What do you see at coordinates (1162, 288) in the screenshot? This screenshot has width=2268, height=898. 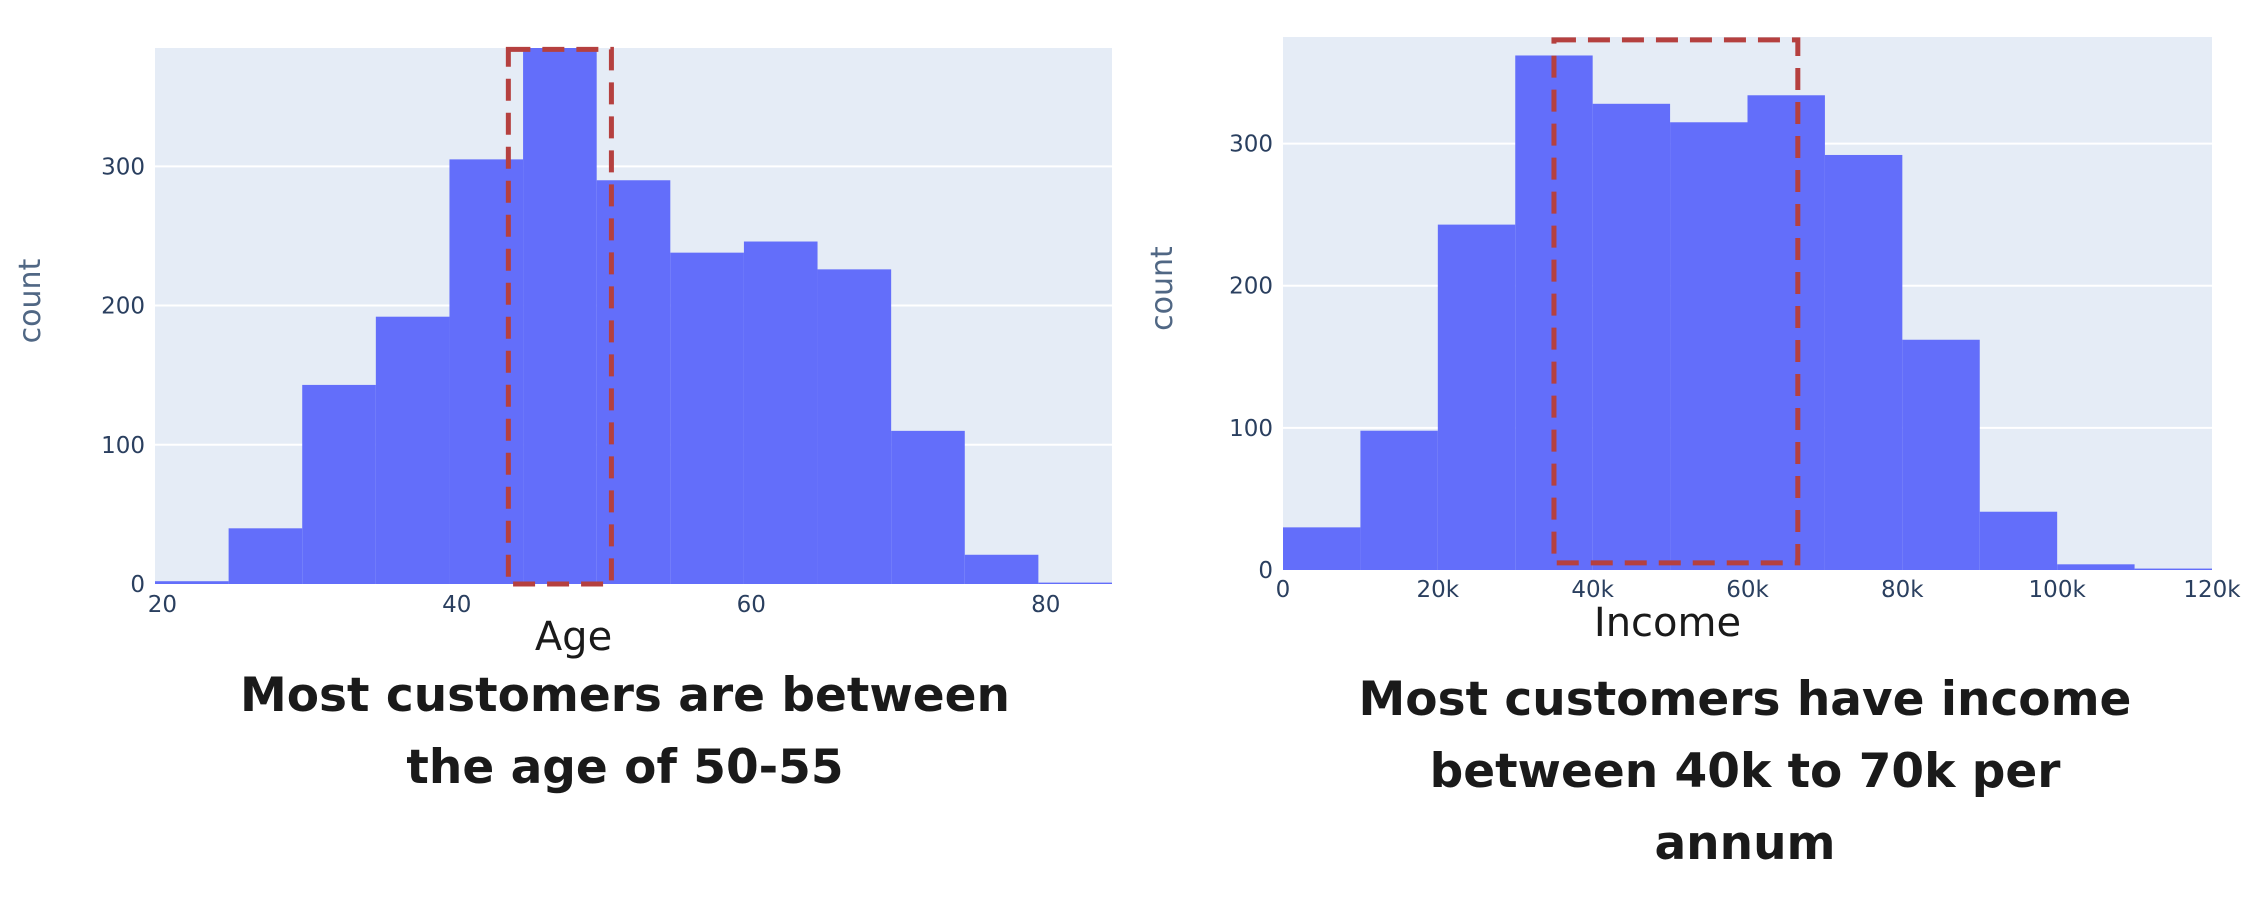 I see `income-y-axis-title: count` at bounding box center [1162, 288].